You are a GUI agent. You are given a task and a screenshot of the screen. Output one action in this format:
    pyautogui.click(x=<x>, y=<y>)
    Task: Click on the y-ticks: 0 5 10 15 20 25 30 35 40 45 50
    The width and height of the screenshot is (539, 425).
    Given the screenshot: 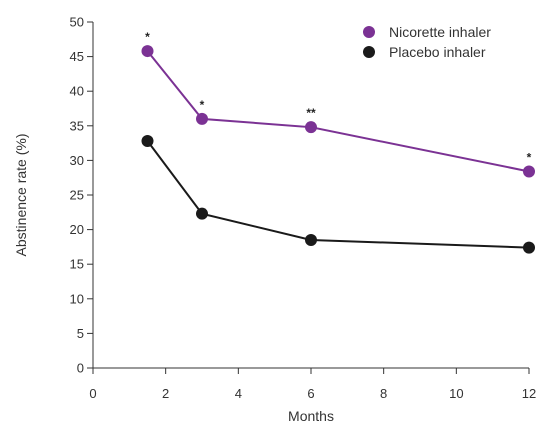 What is the action you would take?
    pyautogui.click(x=81, y=195)
    